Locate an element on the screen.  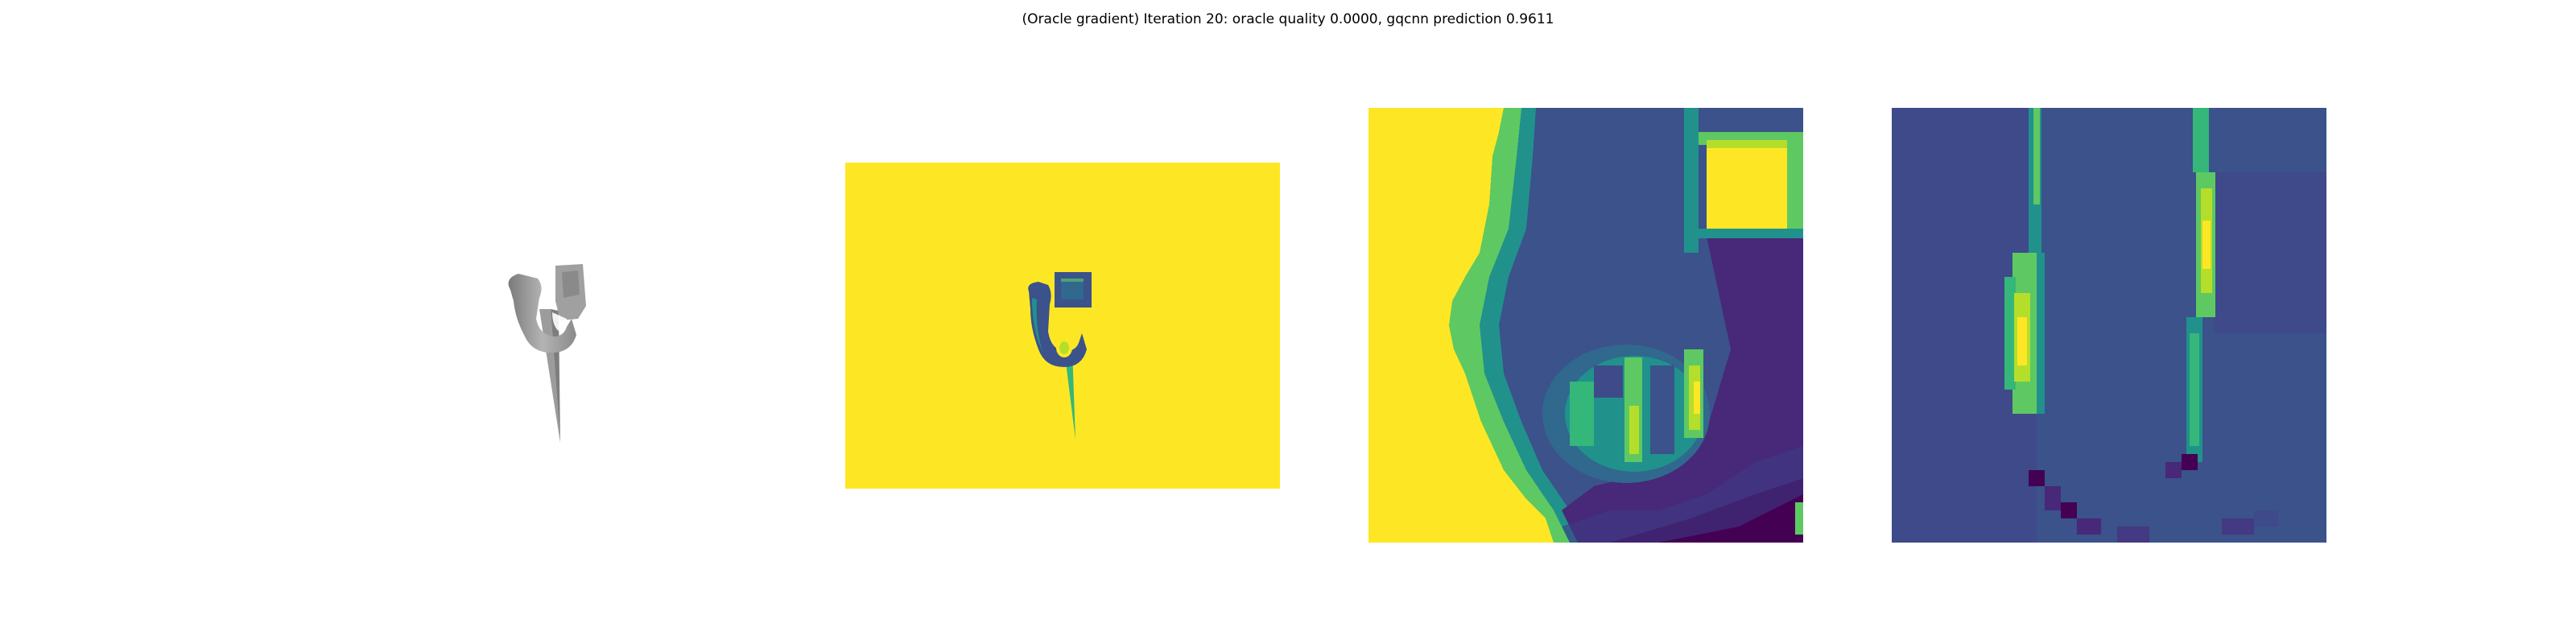
depth-spike is located at coordinates (1069, 394).